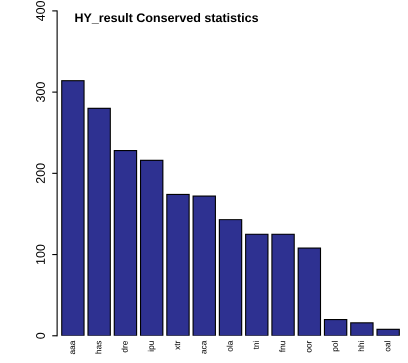  Describe the element at coordinates (387, 346) in the screenshot. I see `x-tick-label: oal` at that location.